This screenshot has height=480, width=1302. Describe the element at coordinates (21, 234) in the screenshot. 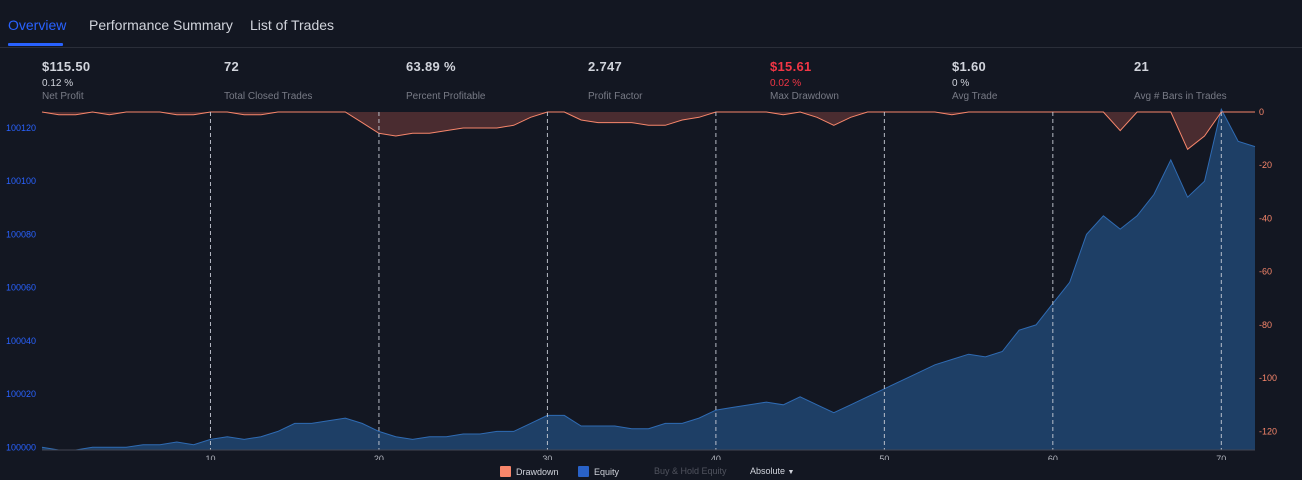

I see `y-left-tick-label: 100080` at that location.